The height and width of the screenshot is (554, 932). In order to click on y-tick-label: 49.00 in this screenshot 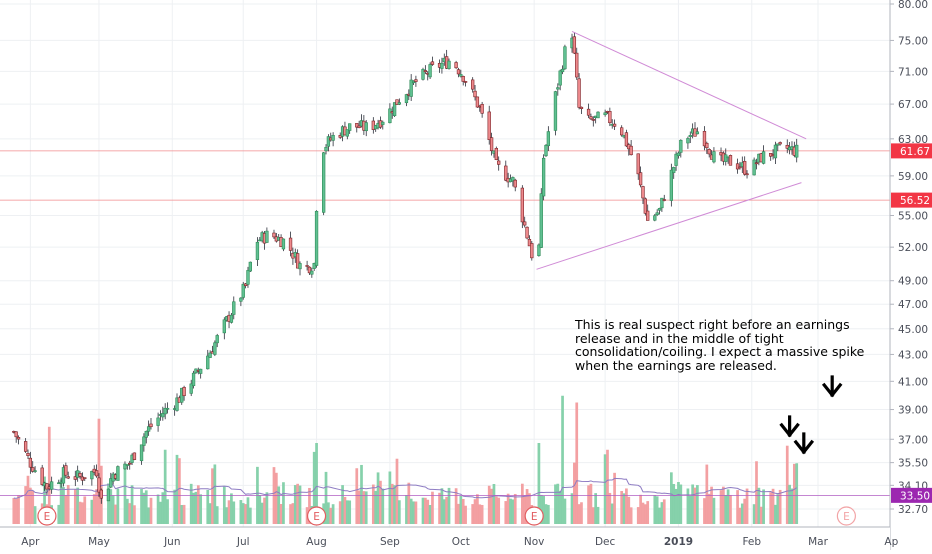, I will do `click(913, 282)`.